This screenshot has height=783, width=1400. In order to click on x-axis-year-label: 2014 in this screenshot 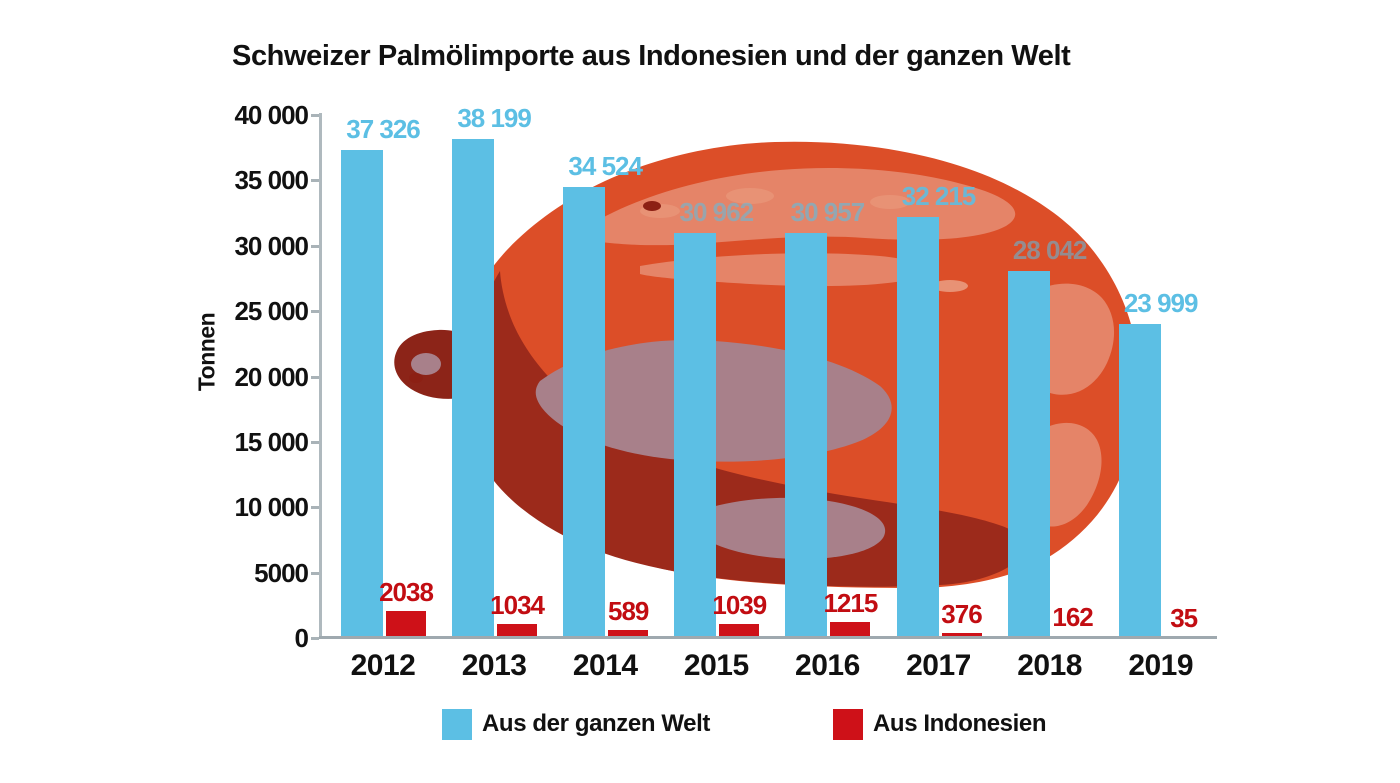, I will do `click(605, 665)`.